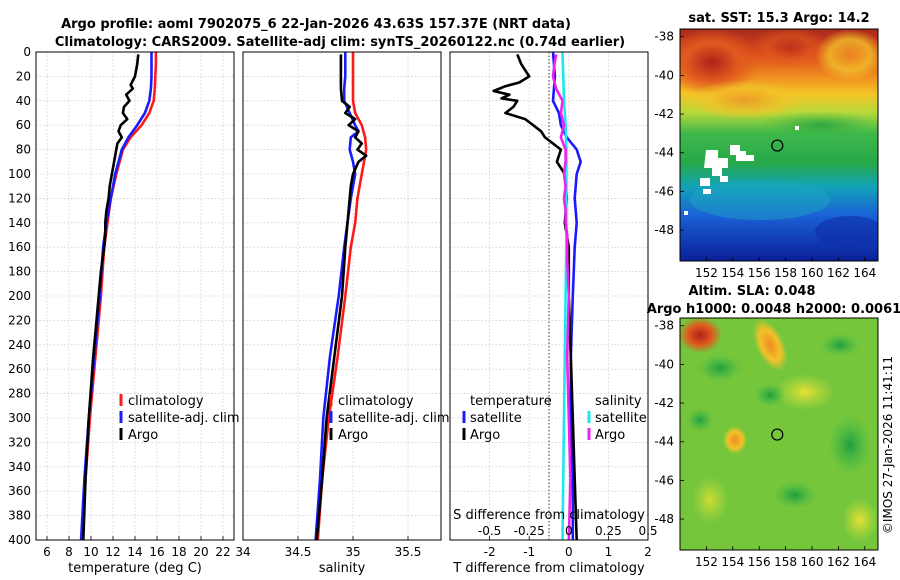  I want to click on legend-label-argo: Argo, so click(353, 435).